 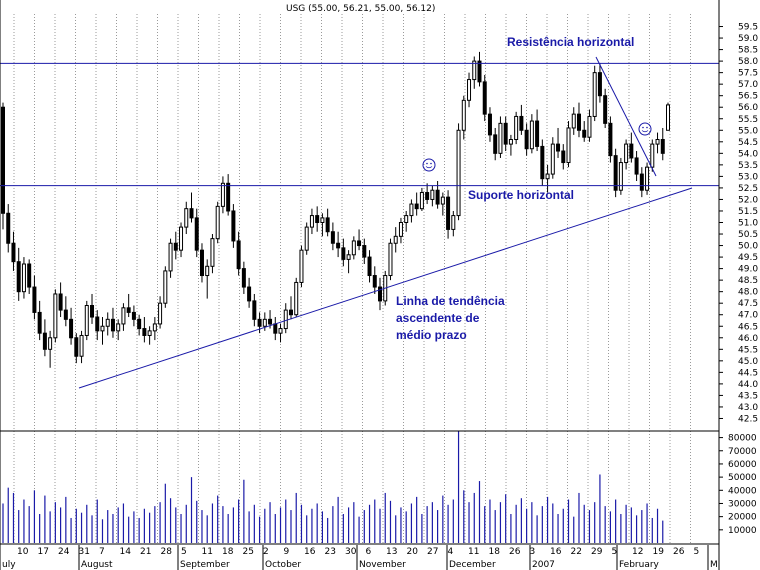 What do you see at coordinates (391, 552) in the screenshot?
I see `date-tick-label: 13` at bounding box center [391, 552].